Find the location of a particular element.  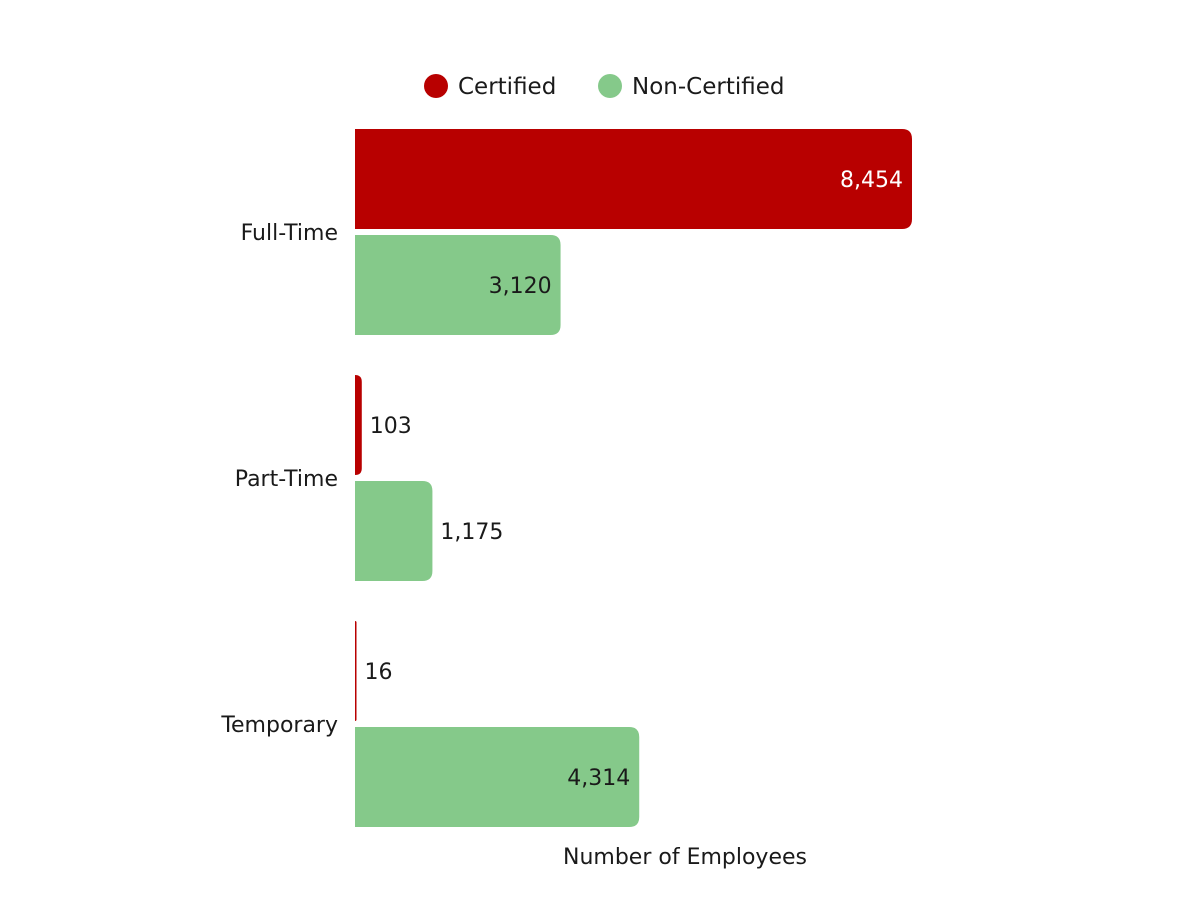

legend-marker-non-certified is located at coordinates (610, 86).